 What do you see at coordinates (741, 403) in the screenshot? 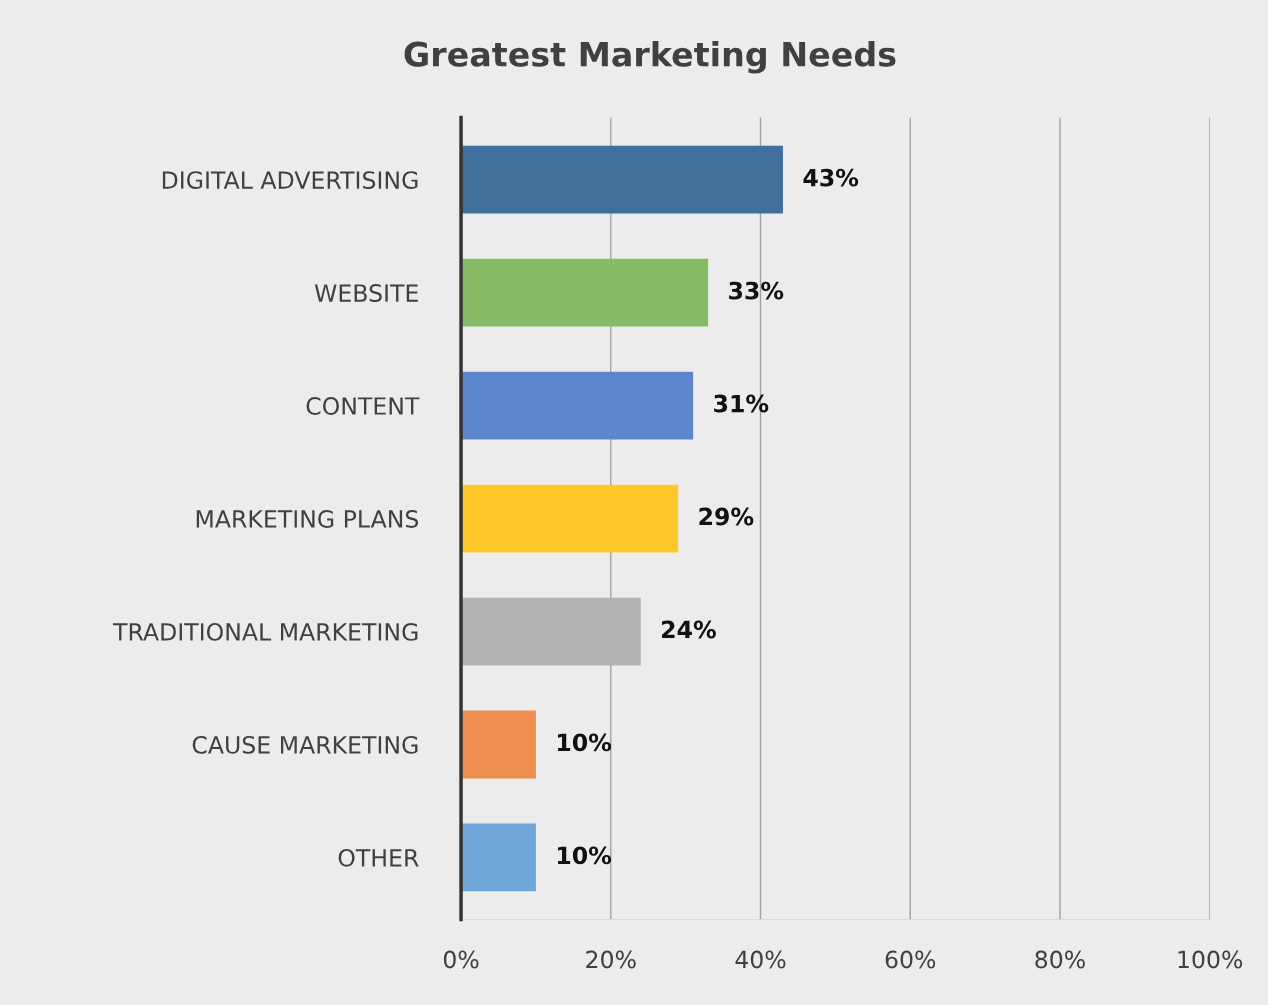
I see `data-label: 31%` at bounding box center [741, 403].